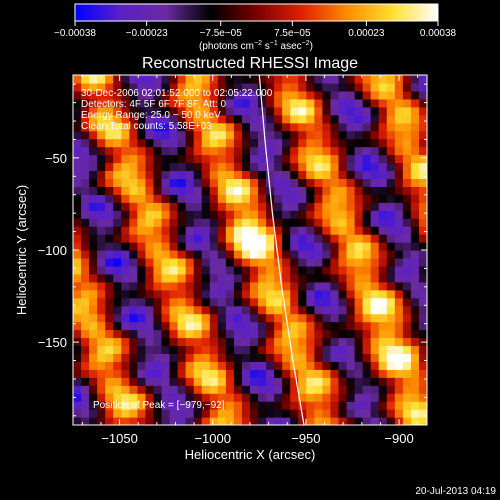  What do you see at coordinates (159, 405) in the screenshot?
I see `annotation-peak-position: Position of Peak = [−979,−92]` at bounding box center [159, 405].